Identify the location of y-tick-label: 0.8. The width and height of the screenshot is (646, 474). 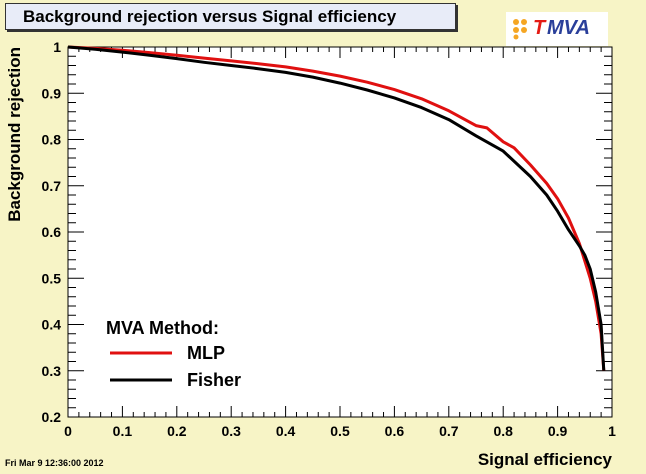
(52, 140).